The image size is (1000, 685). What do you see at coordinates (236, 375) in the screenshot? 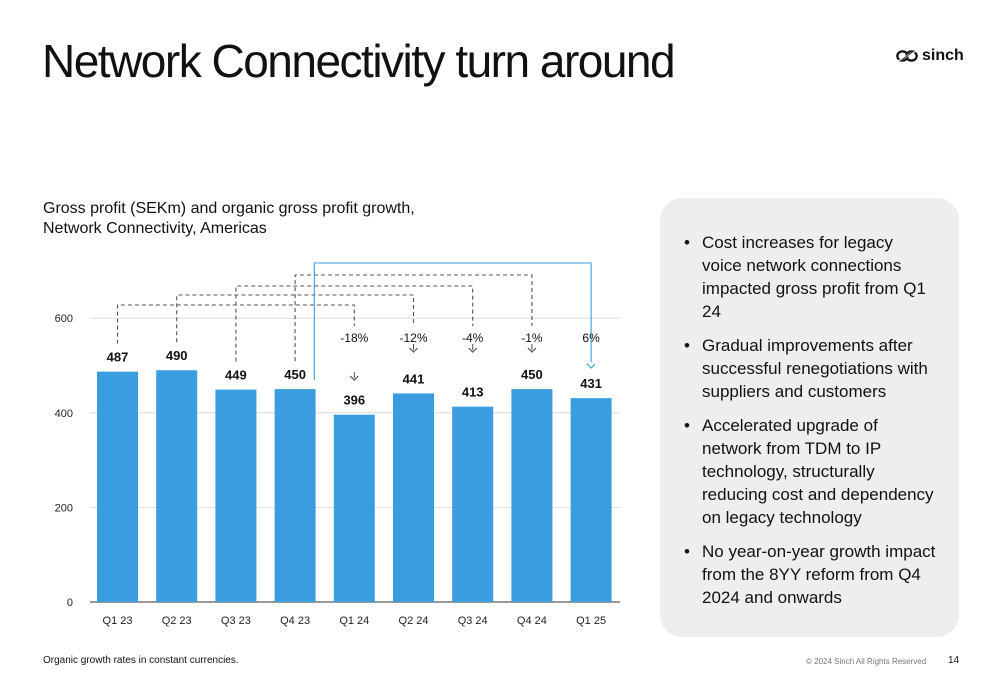
I see `data-label: 449` at bounding box center [236, 375].